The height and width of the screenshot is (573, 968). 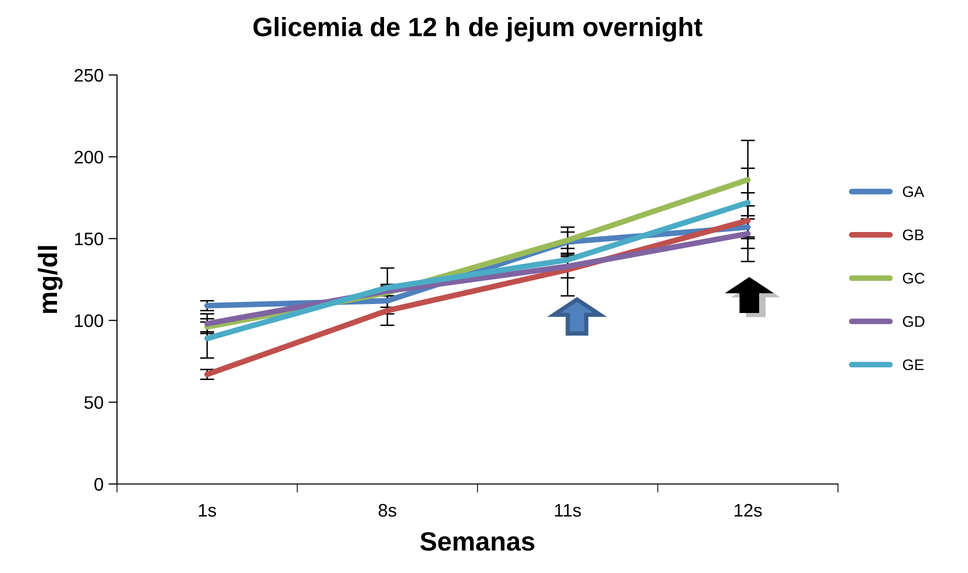 I want to click on chart-title: Glicemia de 12 h de jejum overnight, so click(x=477, y=29).